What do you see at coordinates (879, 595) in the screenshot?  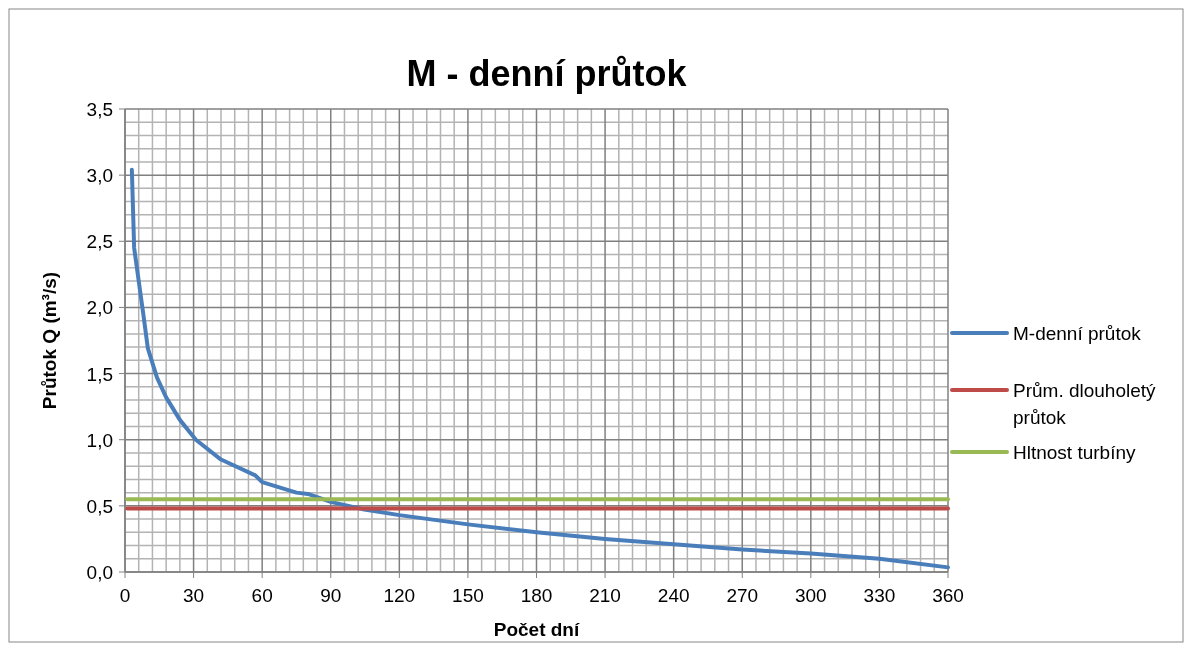 I see `x-tick-label: 330` at bounding box center [879, 595].